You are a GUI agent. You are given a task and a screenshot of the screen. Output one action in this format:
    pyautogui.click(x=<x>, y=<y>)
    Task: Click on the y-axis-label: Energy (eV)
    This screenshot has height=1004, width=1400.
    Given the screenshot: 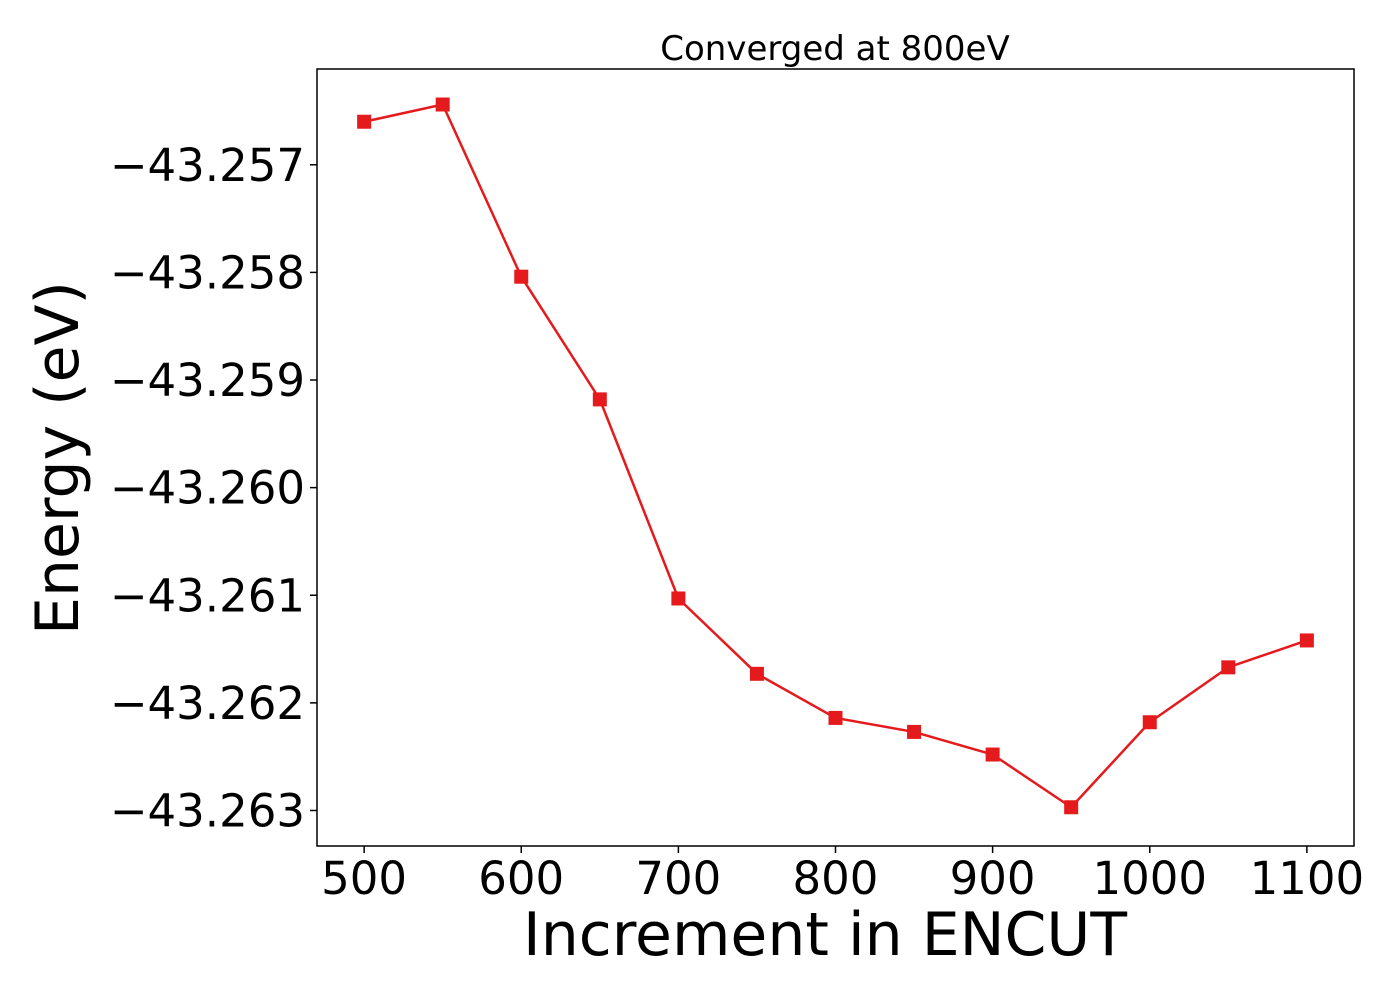 What is the action you would take?
    pyautogui.click(x=58, y=458)
    